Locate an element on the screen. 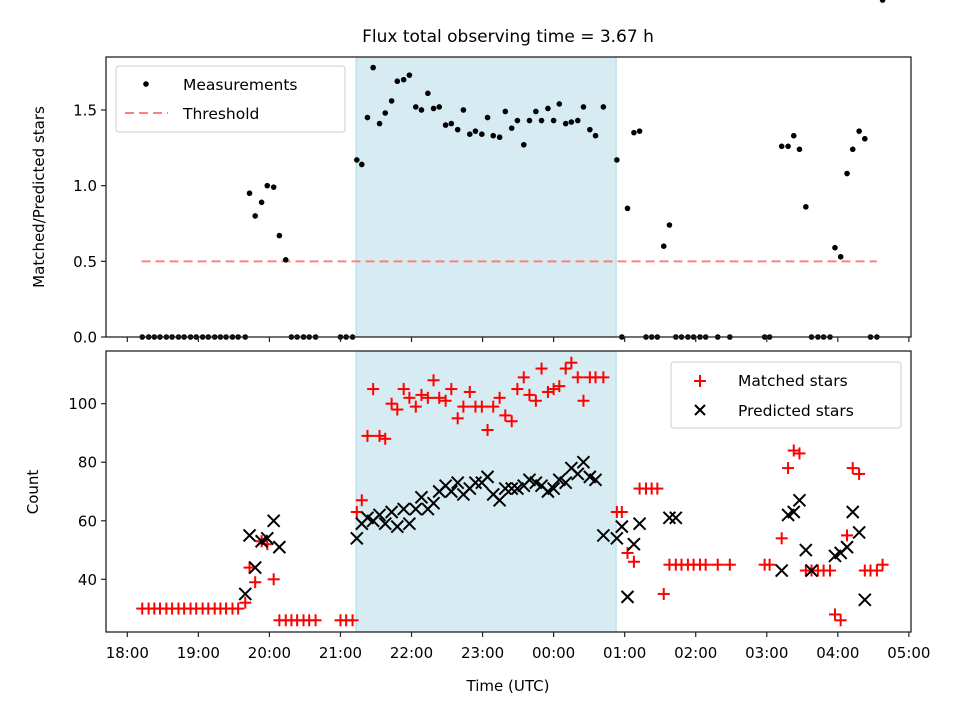  legend-measurement-marker is located at coordinates (146, 84).